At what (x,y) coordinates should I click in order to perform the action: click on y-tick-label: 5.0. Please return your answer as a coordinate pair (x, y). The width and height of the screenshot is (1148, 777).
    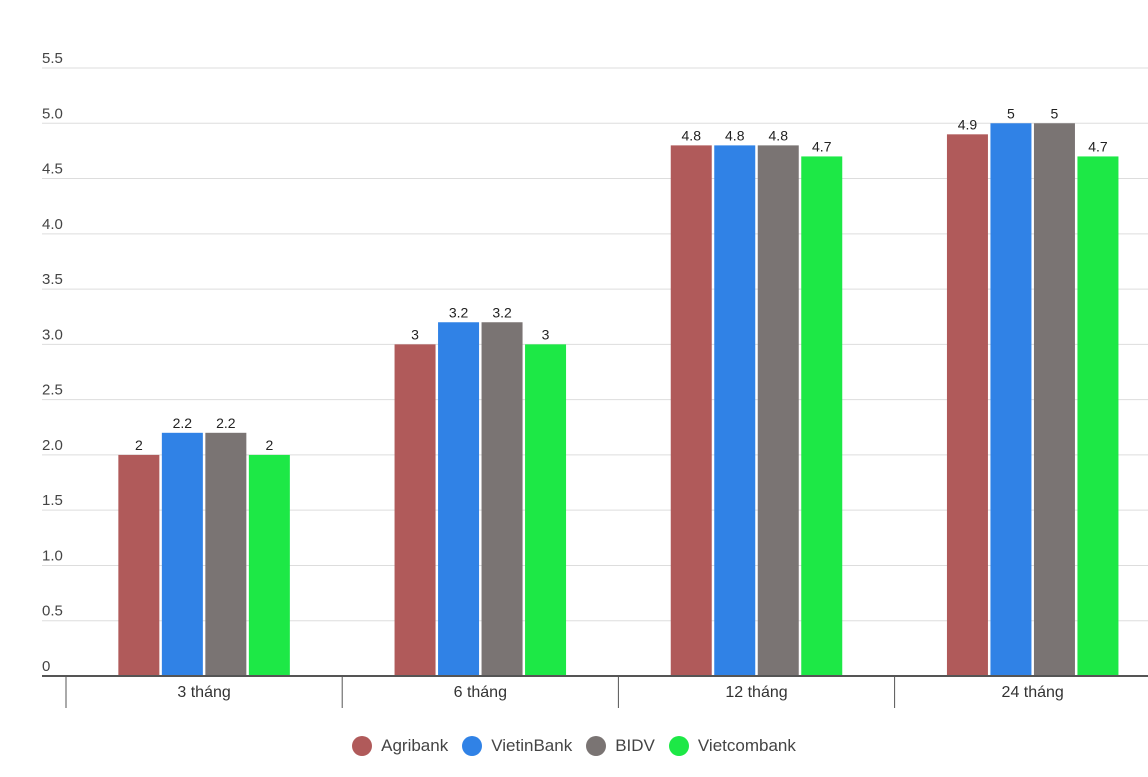
    Looking at the image, I should click on (52, 113).